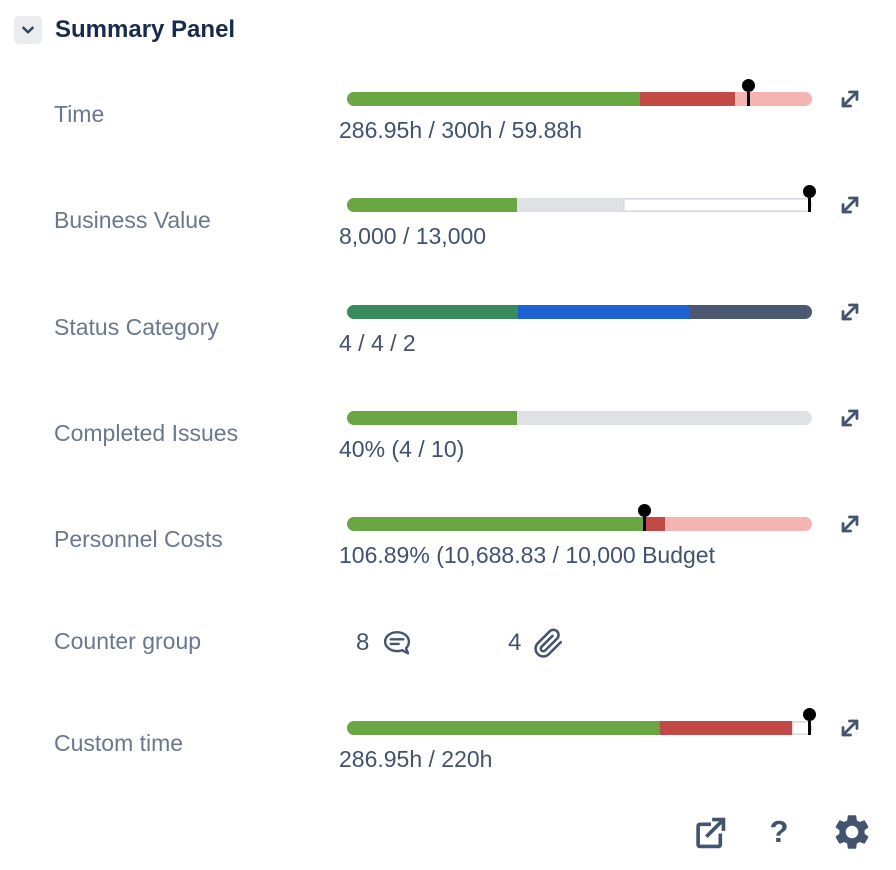 The image size is (896, 870). I want to click on bar-segment-slate, so click(751, 312).